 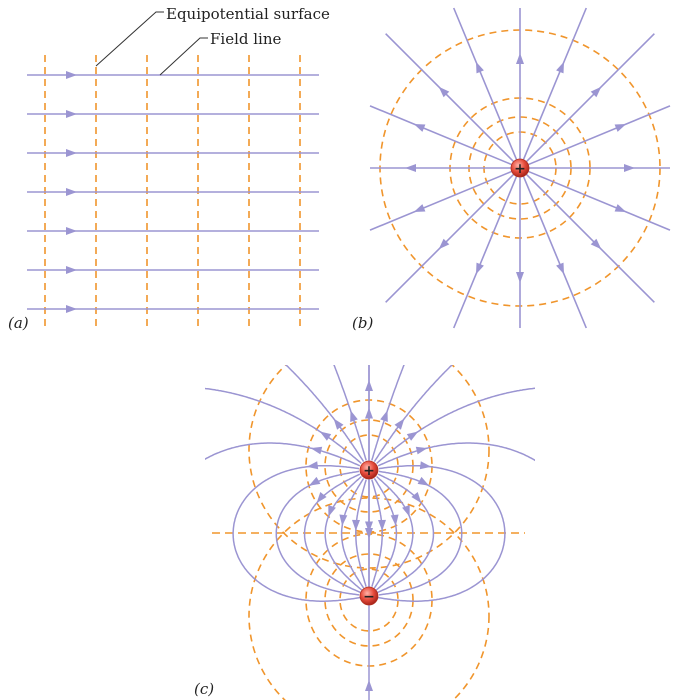 I want to click on dipole-axis-arrow-middle, so click(x=369, y=533).